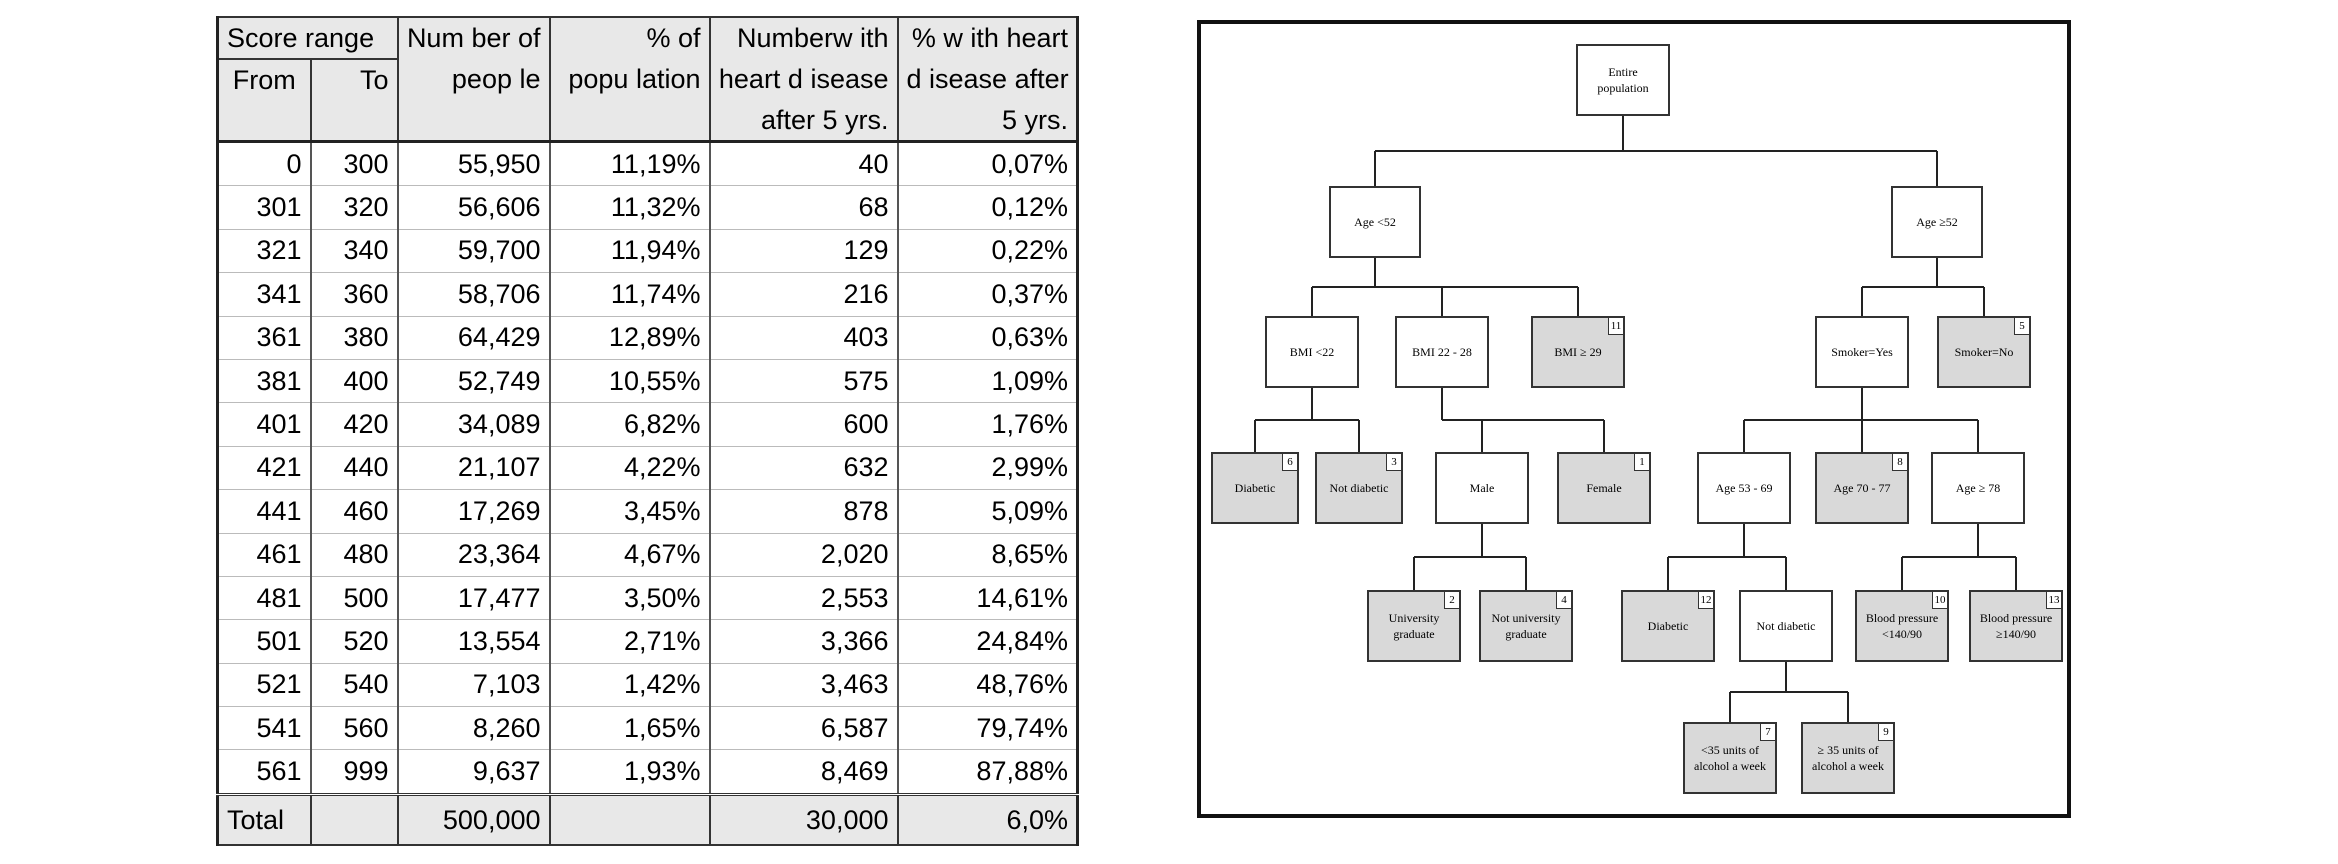 This screenshot has width=2338, height=864. Describe the element at coordinates (473, 381) in the screenshot. I see `people-cell: 52,749` at that location.